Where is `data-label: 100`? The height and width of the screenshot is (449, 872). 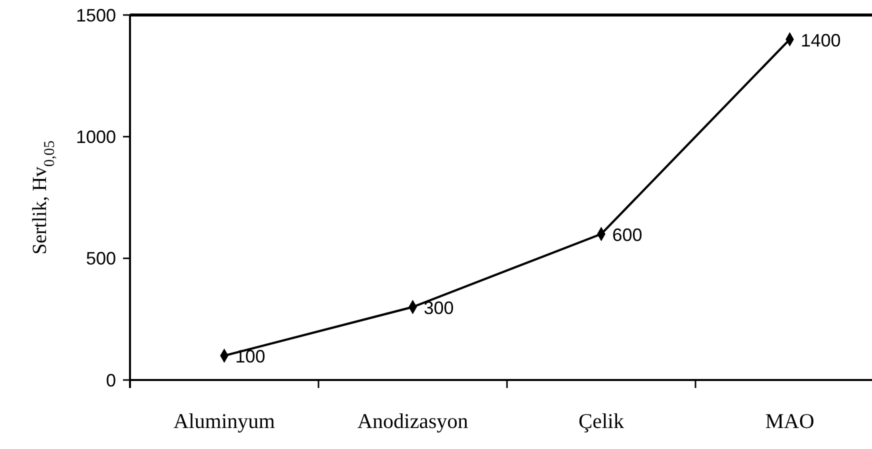 data-label: 100 is located at coordinates (250, 356).